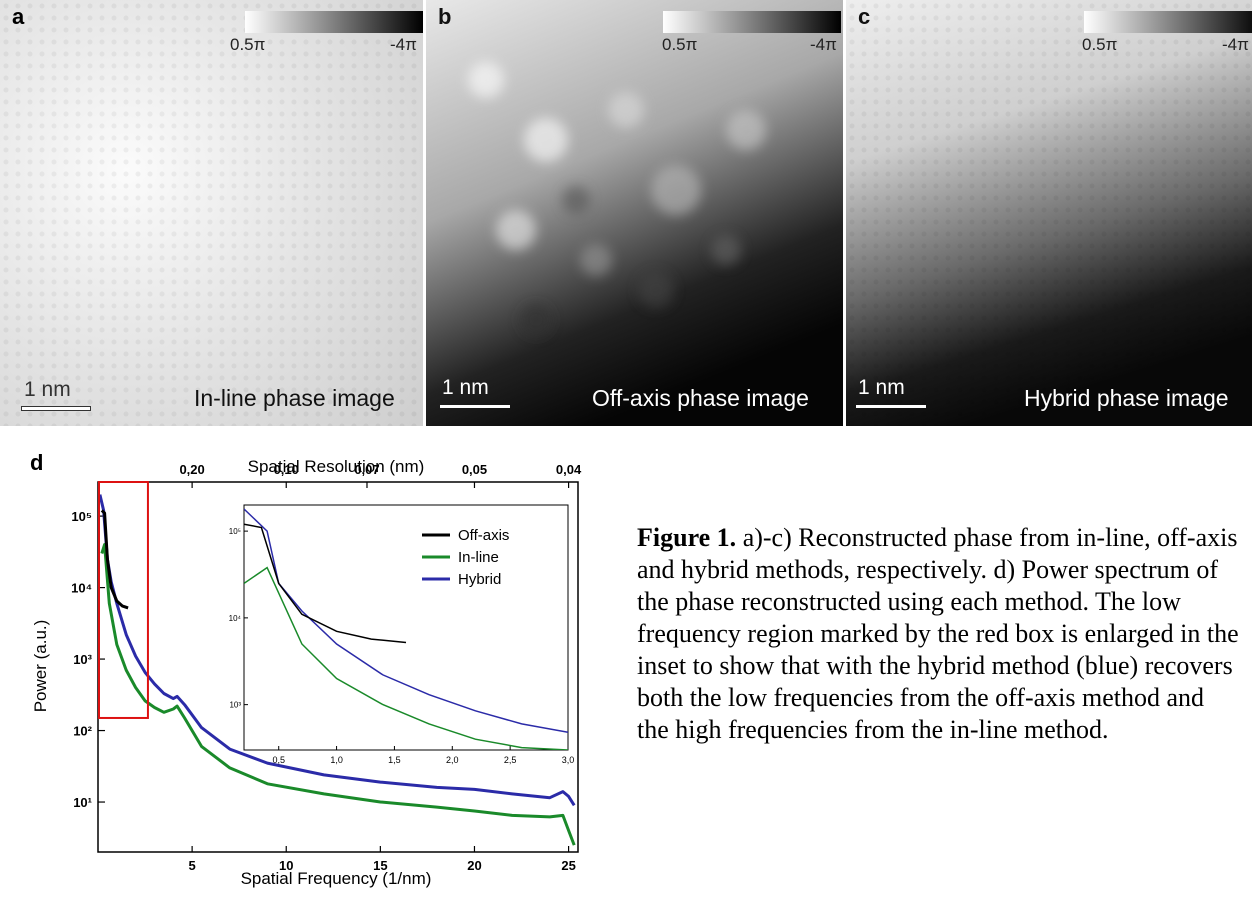  What do you see at coordinates (406, 658) in the screenshot?
I see `inset-series-line-in-line` at bounding box center [406, 658].